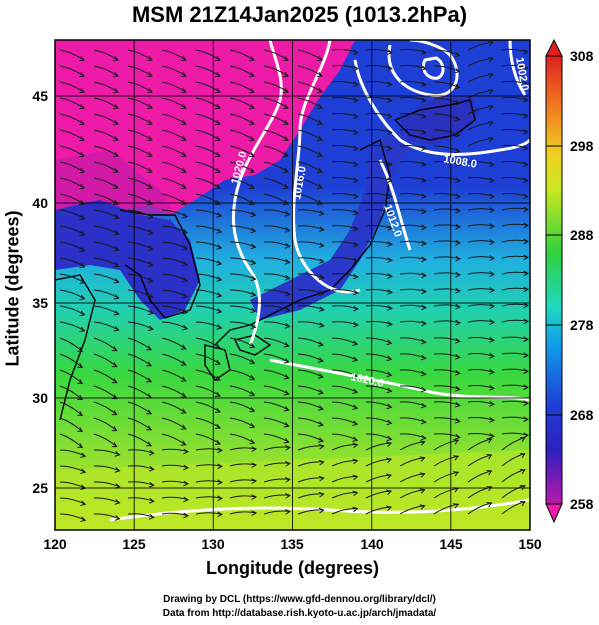 The height and width of the screenshot is (625, 599). I want to click on y-tick-30: 30, so click(40, 398).